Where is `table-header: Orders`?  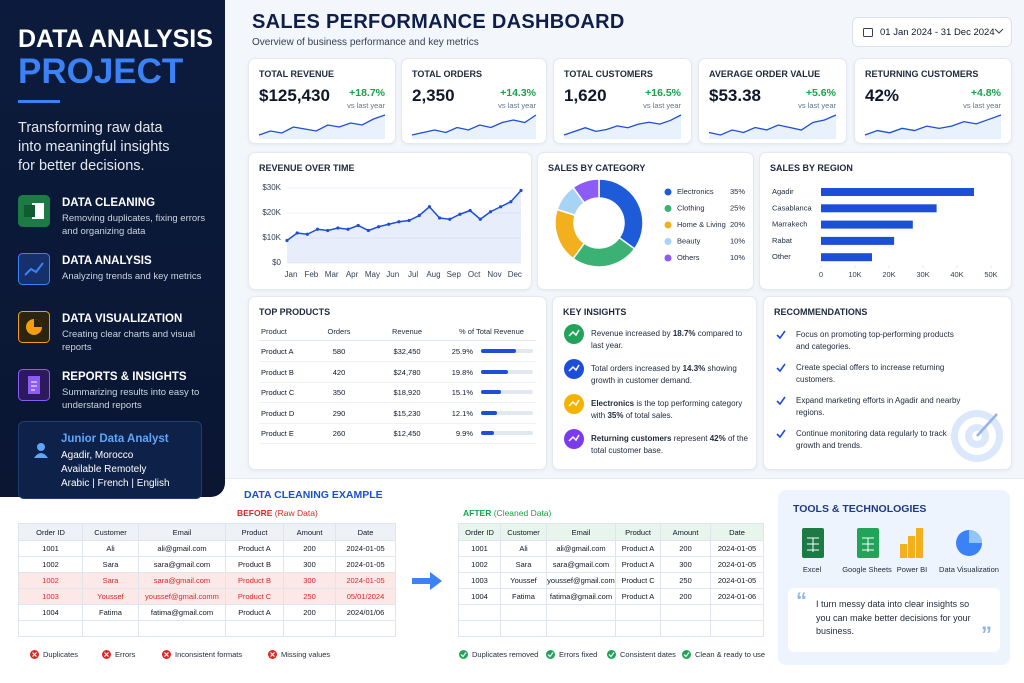
table-header: Orders is located at coordinates (339, 331).